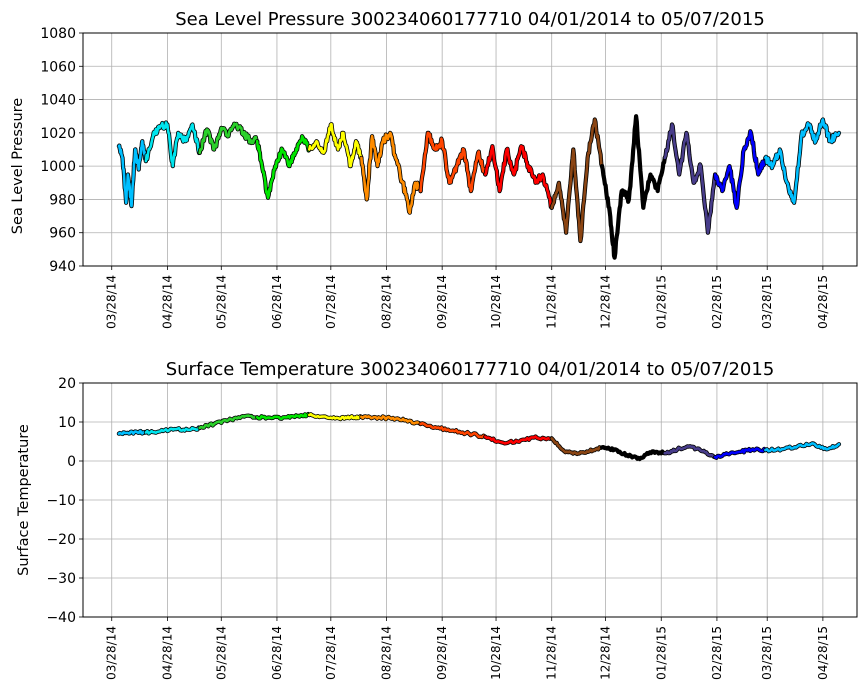  Describe the element at coordinates (58, 34) in the screenshot. I see `y-tick-label: 1080` at that location.